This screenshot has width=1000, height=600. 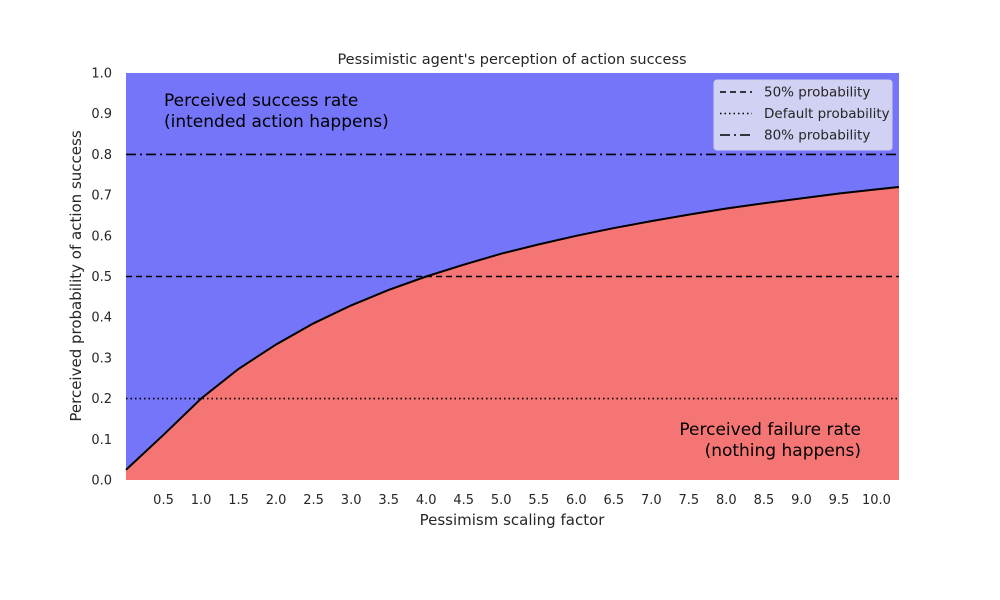 I want to click on y-tick-label: 1.0, so click(x=101, y=74).